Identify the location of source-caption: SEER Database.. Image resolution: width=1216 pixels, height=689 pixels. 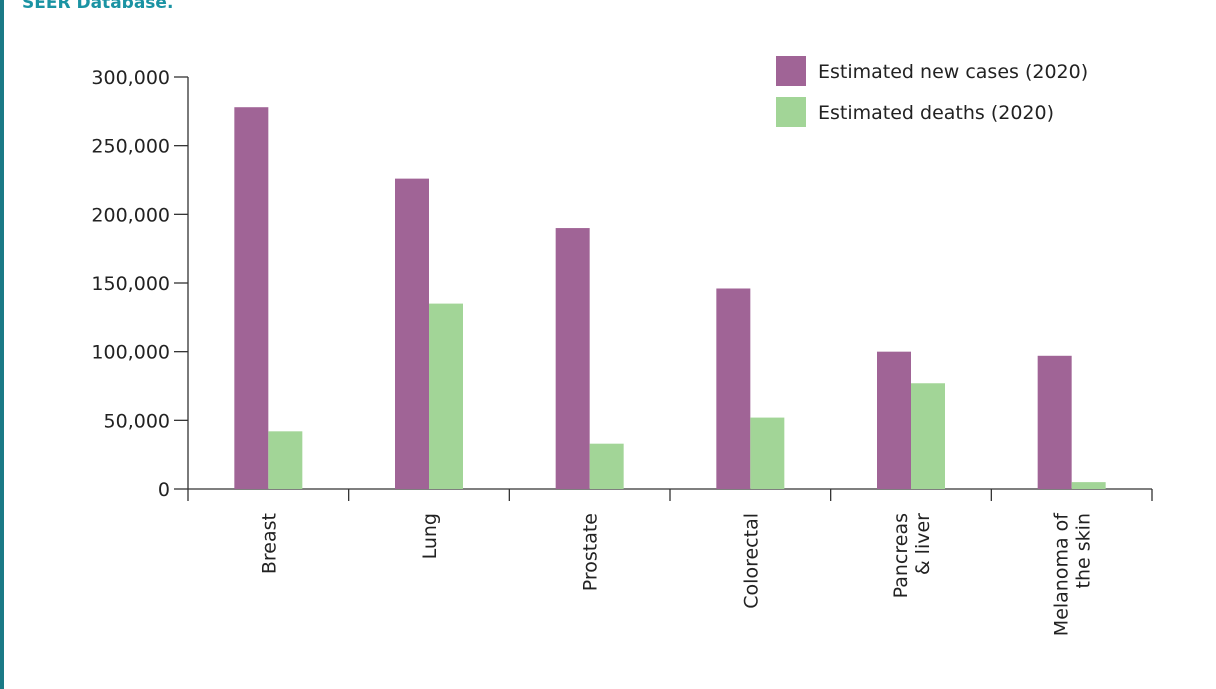
(98, 6).